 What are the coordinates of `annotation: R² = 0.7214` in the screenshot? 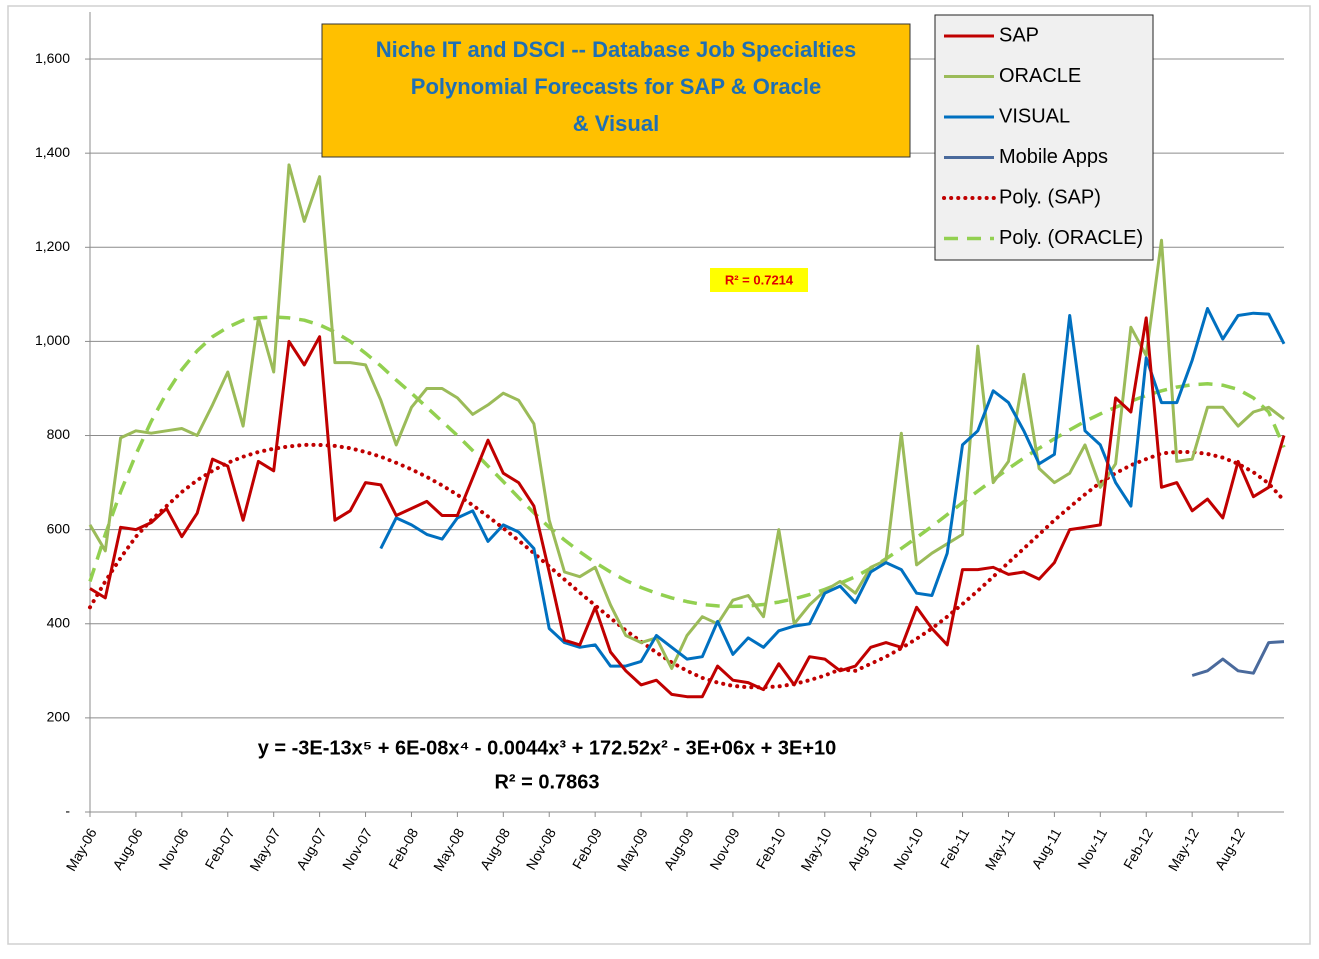 It's located at (759, 279).